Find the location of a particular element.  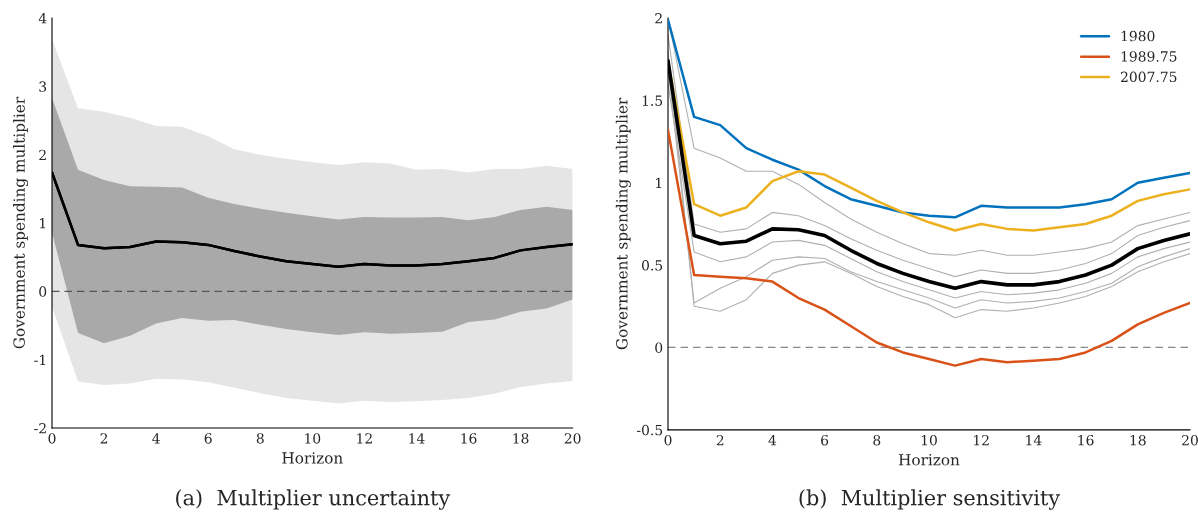

text: (b) Multiplier sensitivity is located at coordinates (930, 499).